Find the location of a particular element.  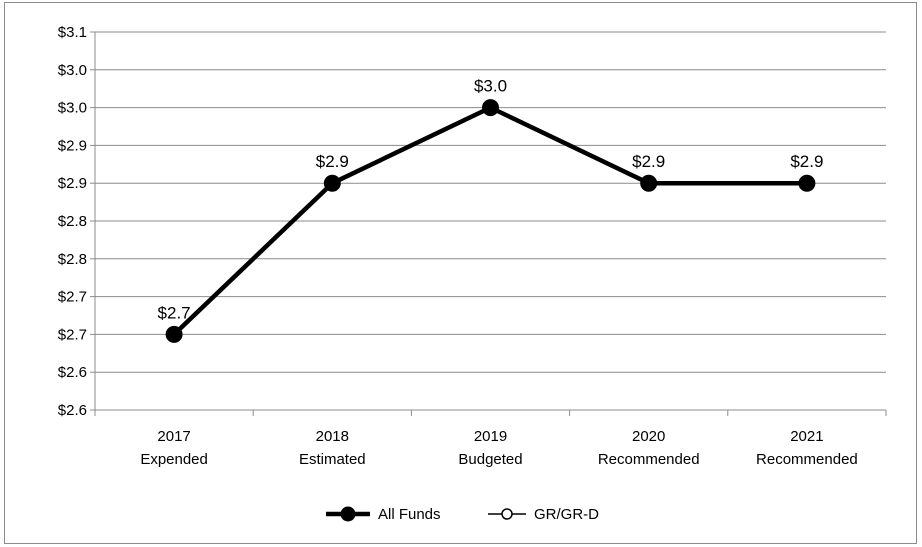

data-label: $3.0 is located at coordinates (490, 86).